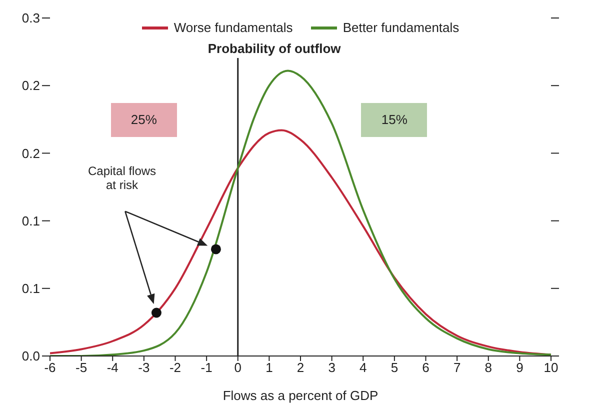  What do you see at coordinates (82, 368) in the screenshot?
I see `x-tick-label: -5` at bounding box center [82, 368].